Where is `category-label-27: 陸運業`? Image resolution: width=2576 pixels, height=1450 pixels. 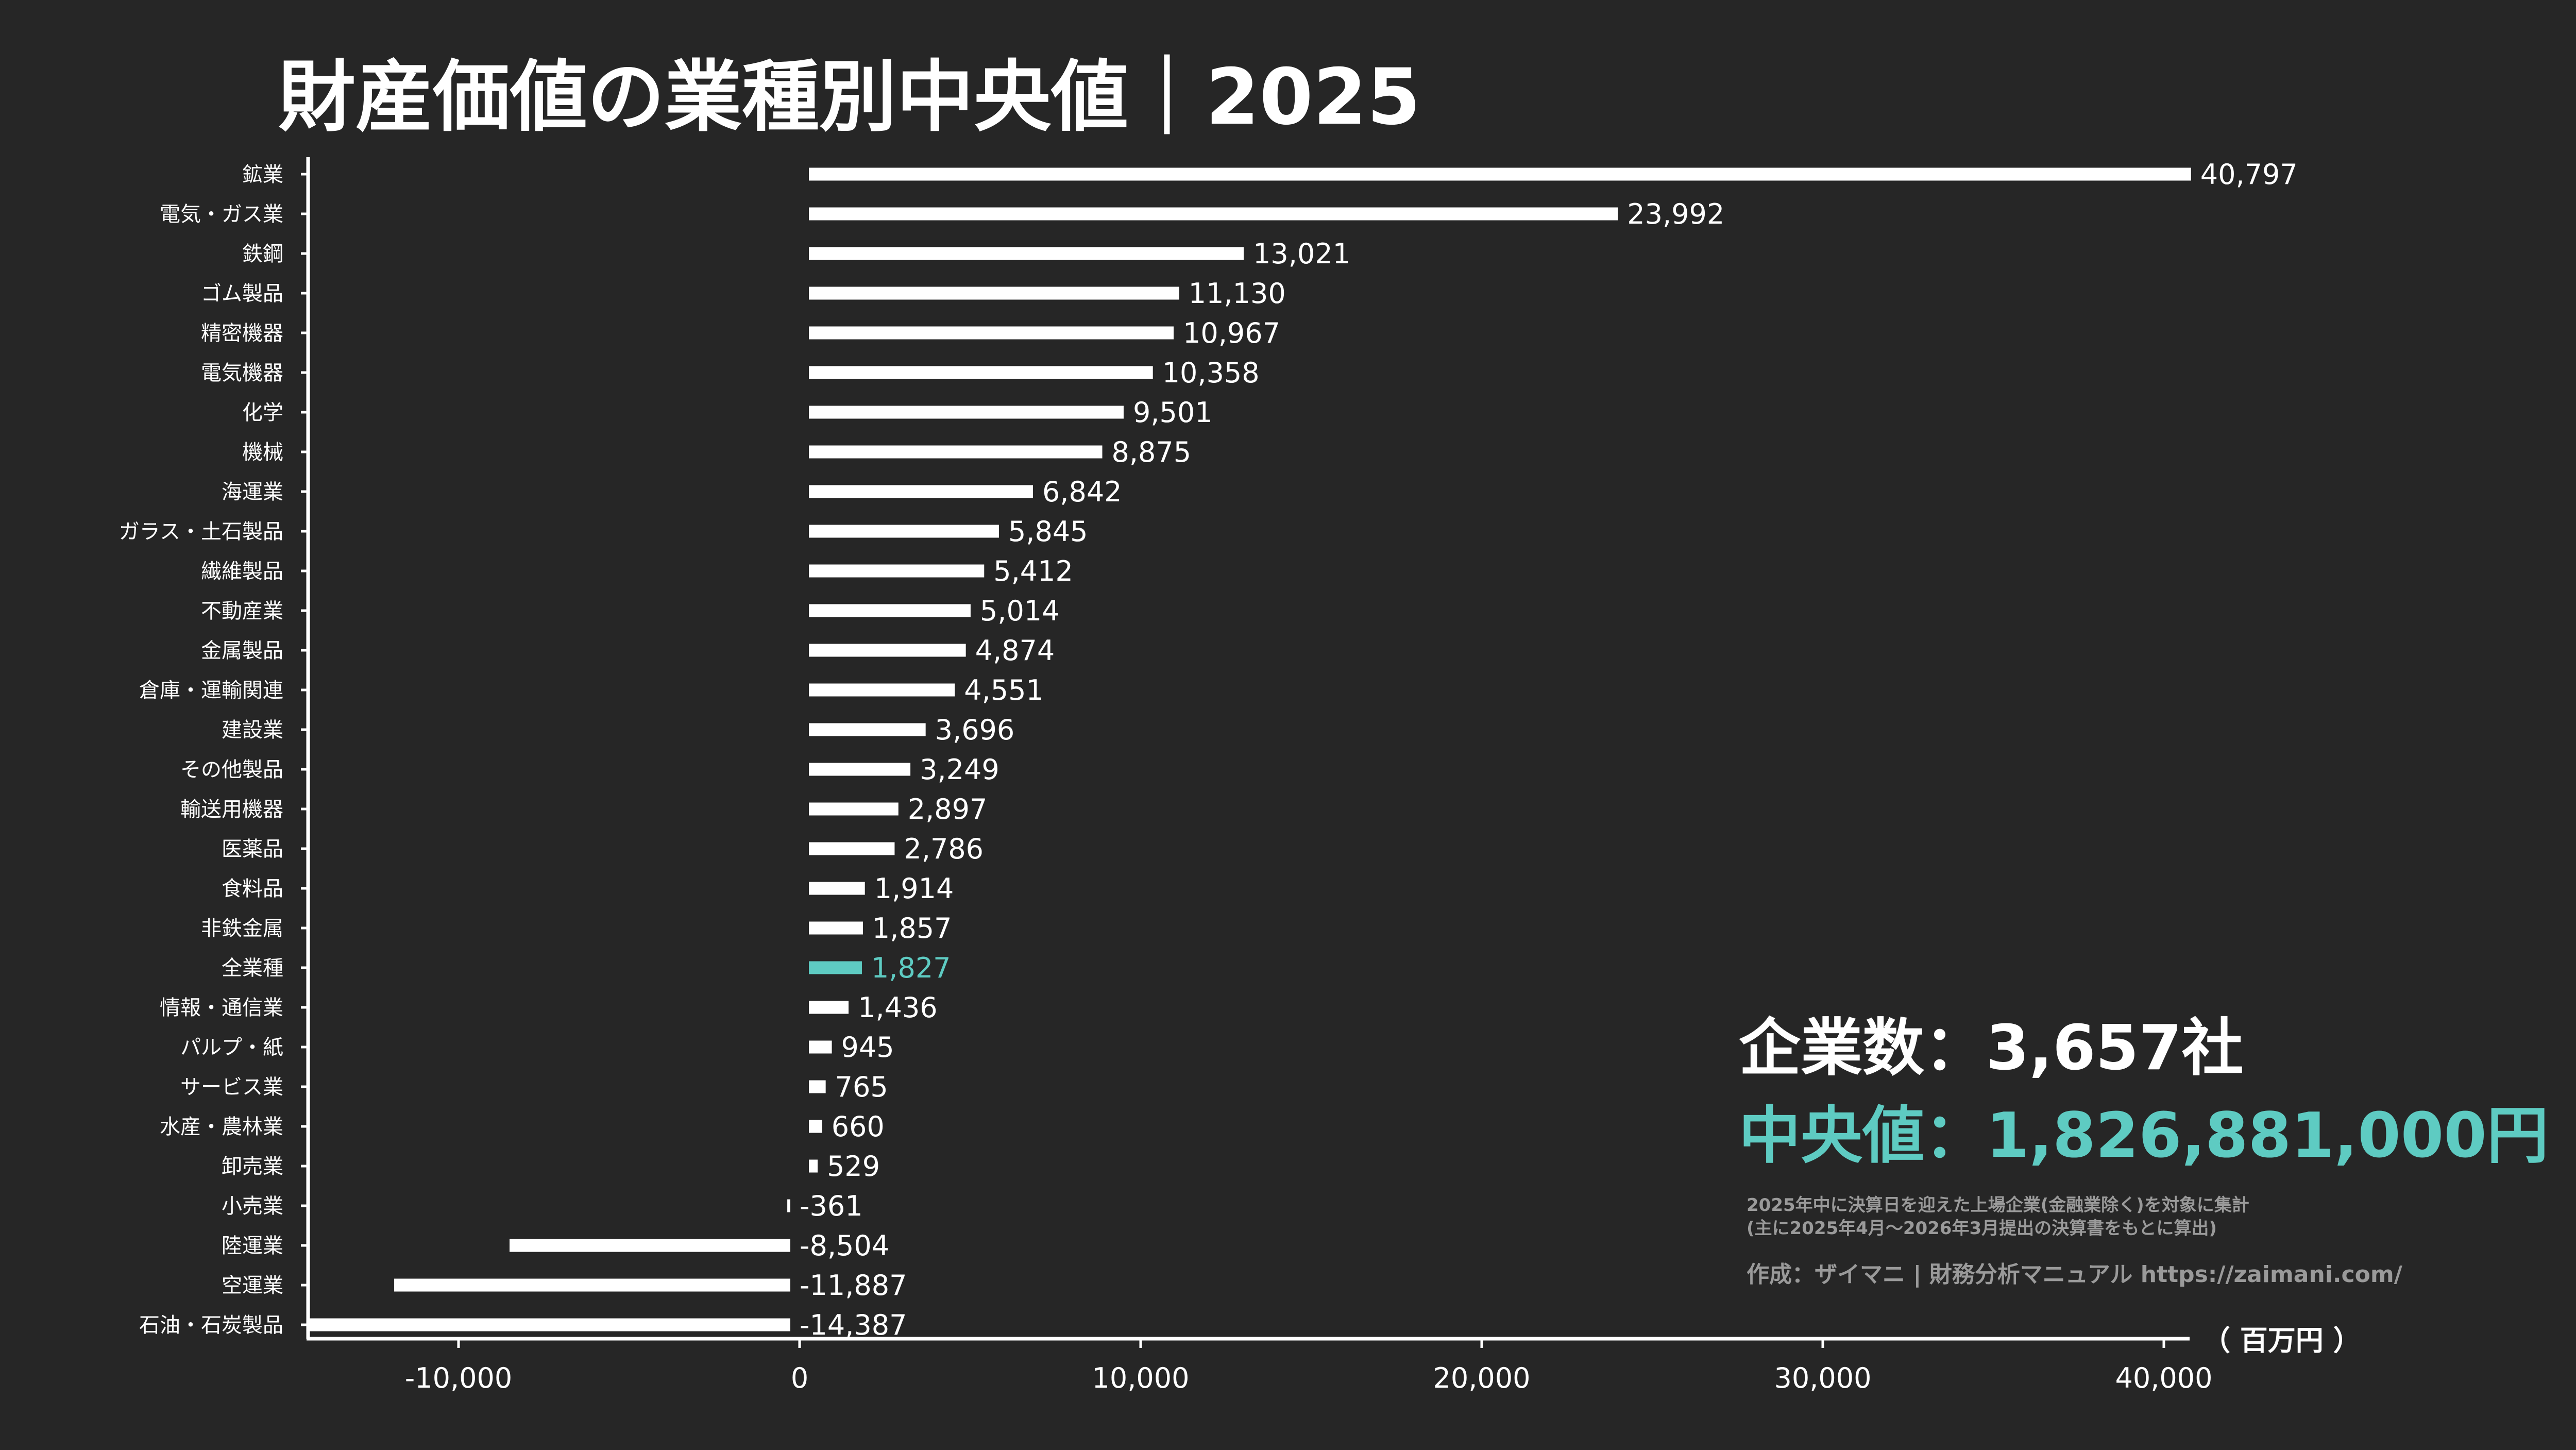 category-label-27: 陸運業 is located at coordinates (252, 1246).